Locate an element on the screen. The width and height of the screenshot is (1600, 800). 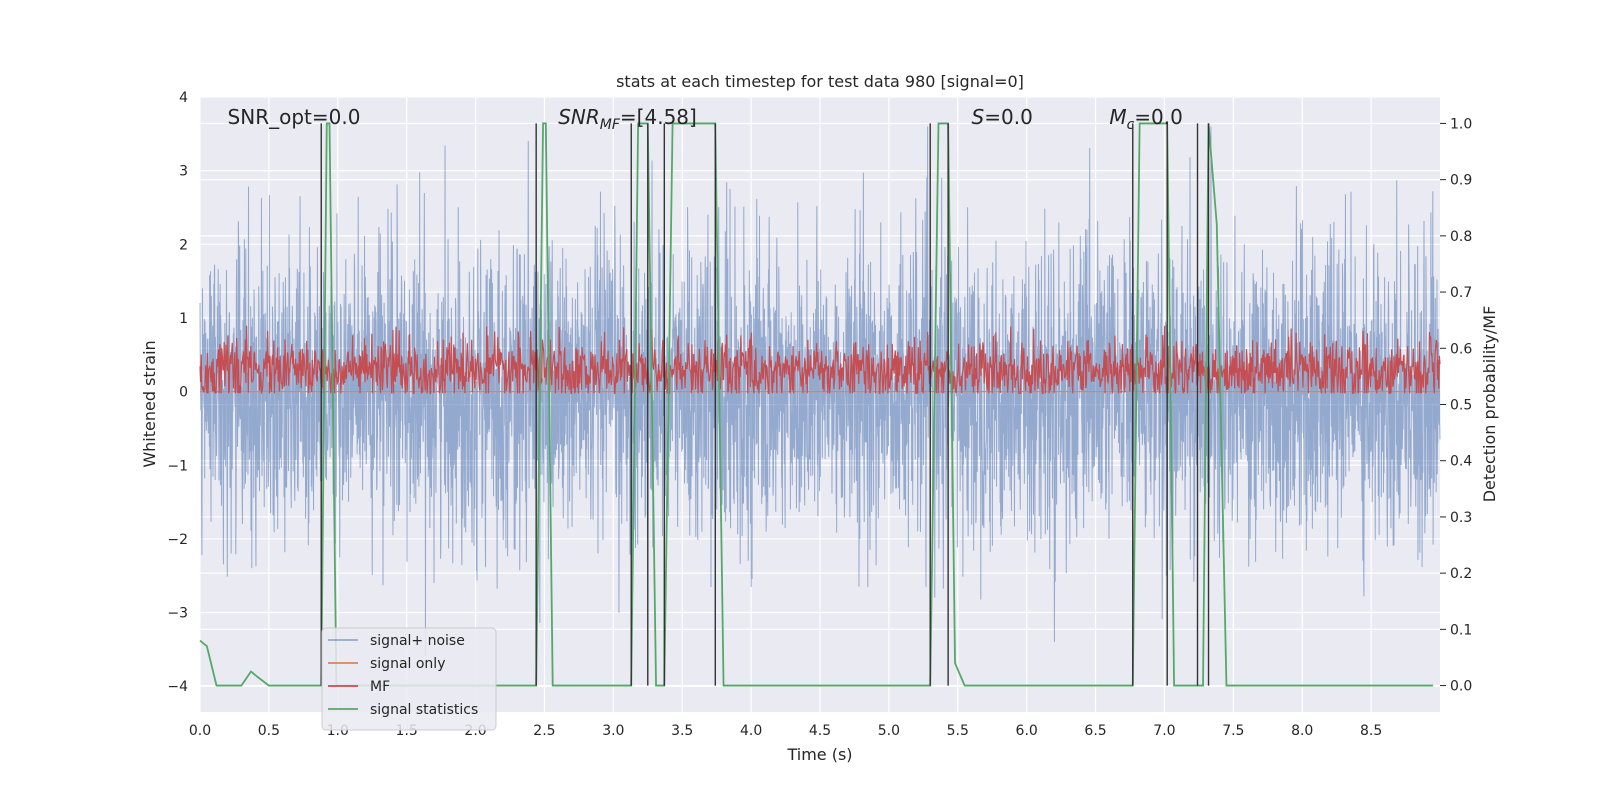
legend-label: signal+ noise is located at coordinates (417, 641).